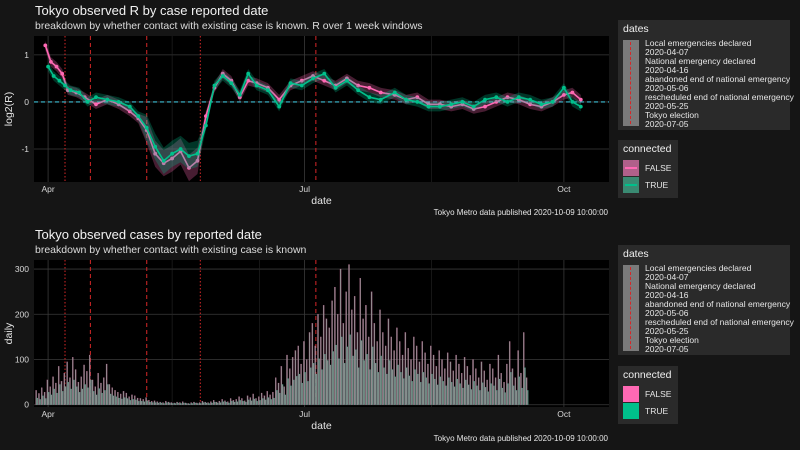 The height and width of the screenshot is (450, 800). Describe the element at coordinates (304, 189) in the screenshot. I see `x-tick-label: Jul` at that location.